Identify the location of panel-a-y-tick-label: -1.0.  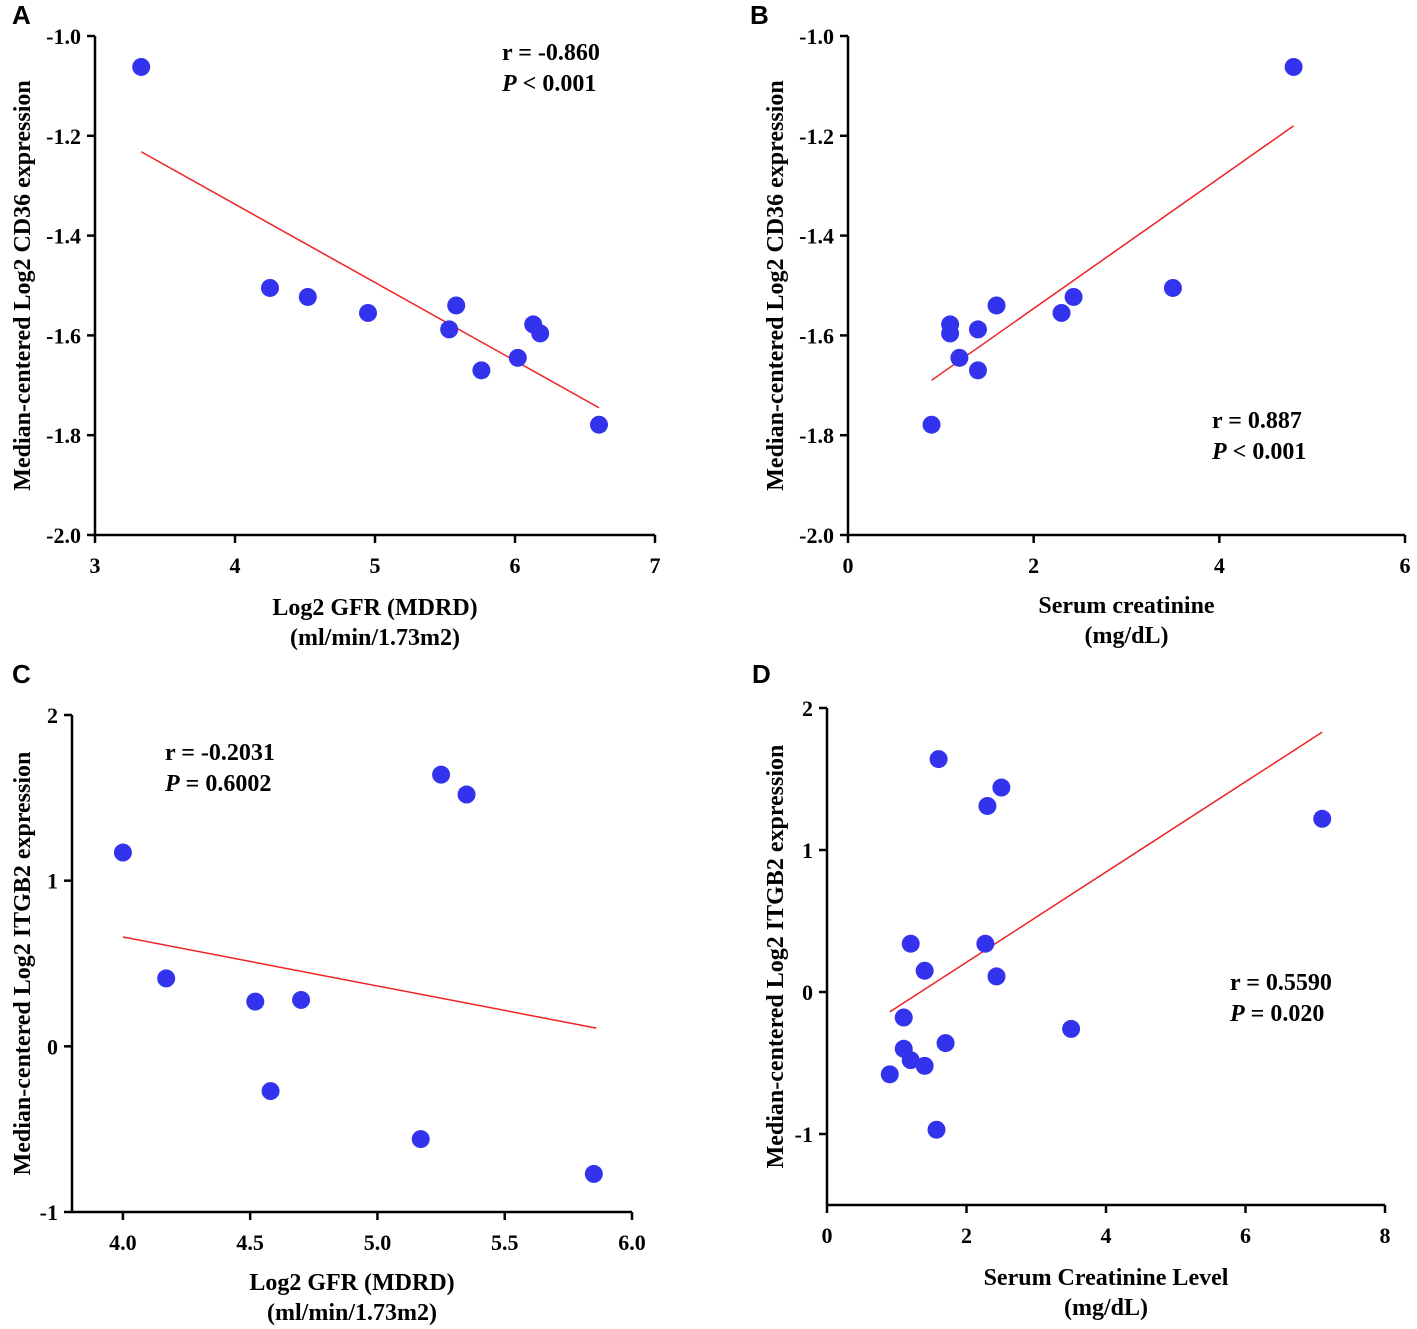
(63, 36).